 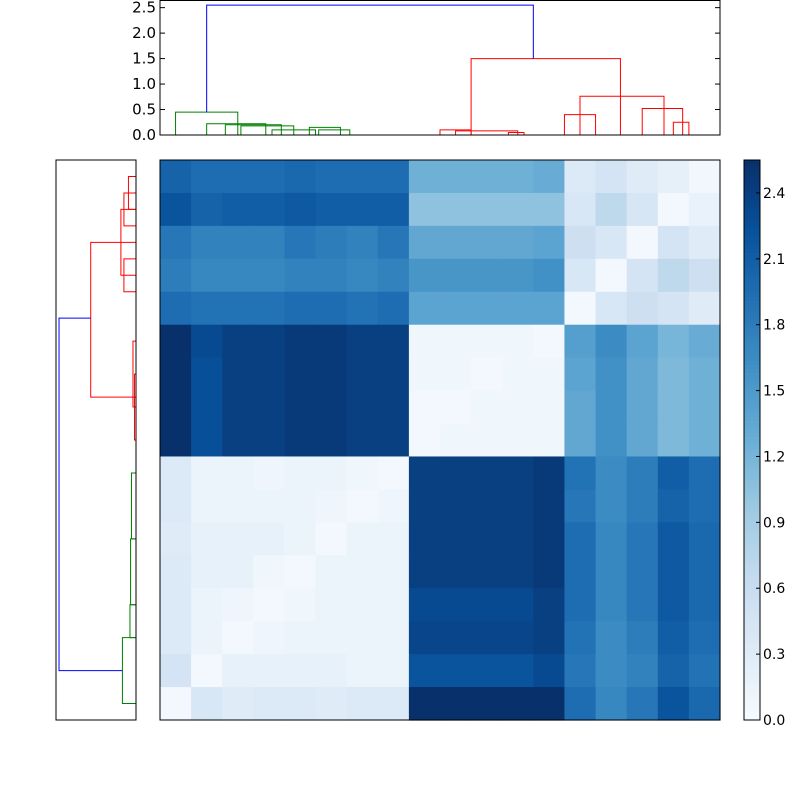 What do you see at coordinates (774, 194) in the screenshot?
I see `colorbar-tick-label: 2.4` at bounding box center [774, 194].